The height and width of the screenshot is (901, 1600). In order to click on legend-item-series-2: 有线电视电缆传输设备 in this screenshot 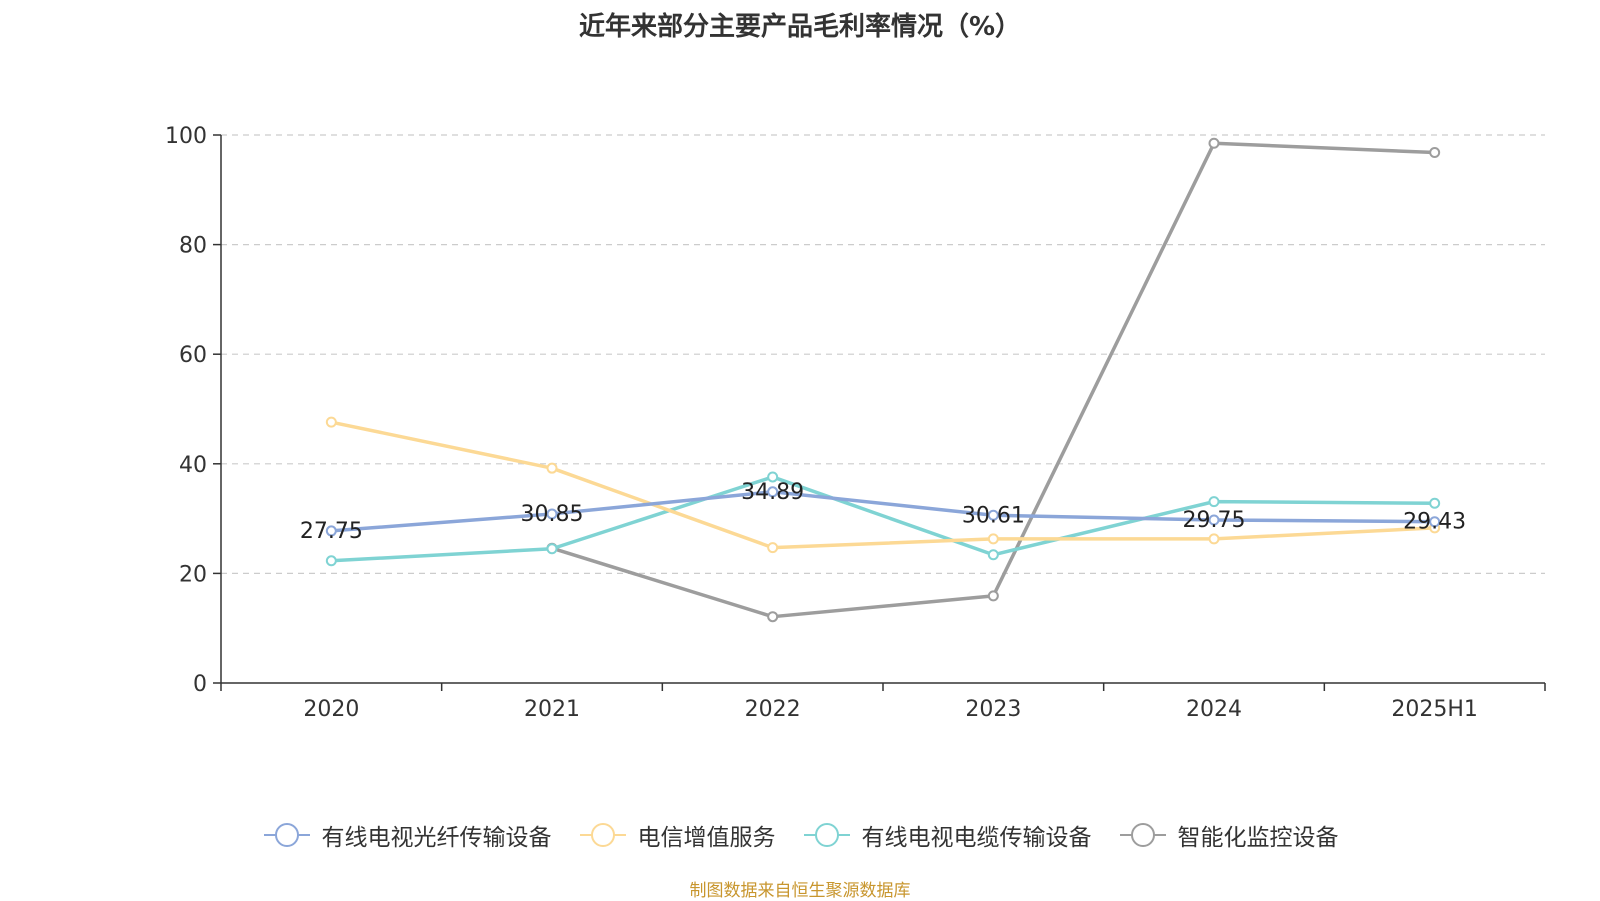, I will do `click(947, 835)`.